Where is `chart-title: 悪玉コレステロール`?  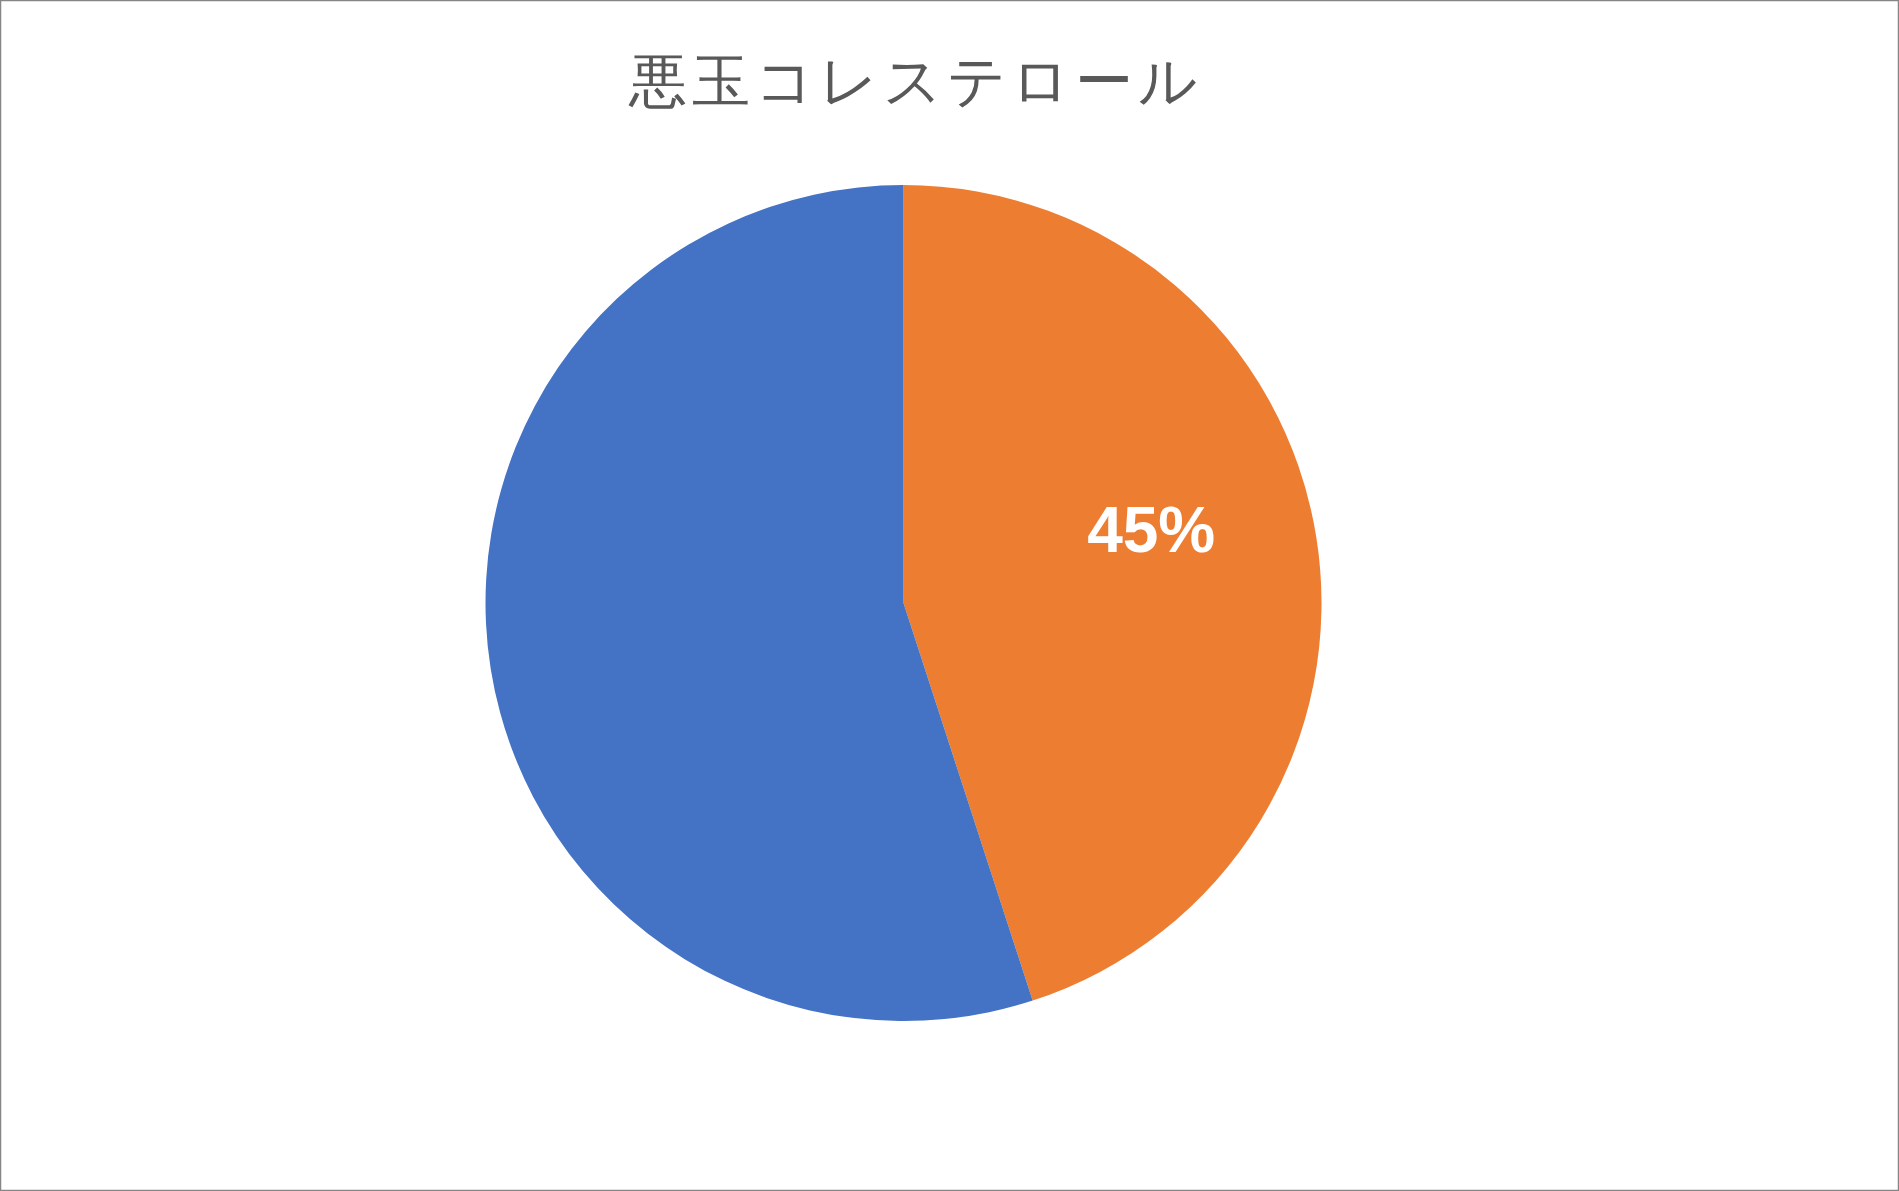 chart-title: 悪玉コレステロール is located at coordinates (914, 80).